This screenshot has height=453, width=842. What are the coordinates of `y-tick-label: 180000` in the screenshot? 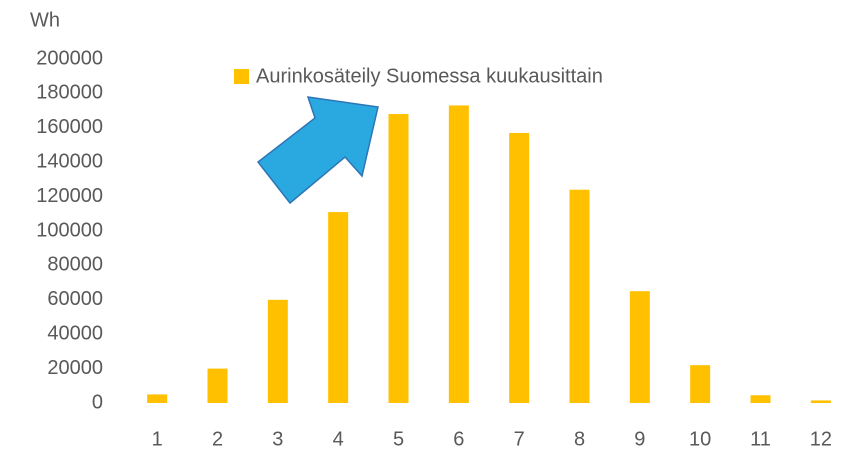 It's located at (69, 93).